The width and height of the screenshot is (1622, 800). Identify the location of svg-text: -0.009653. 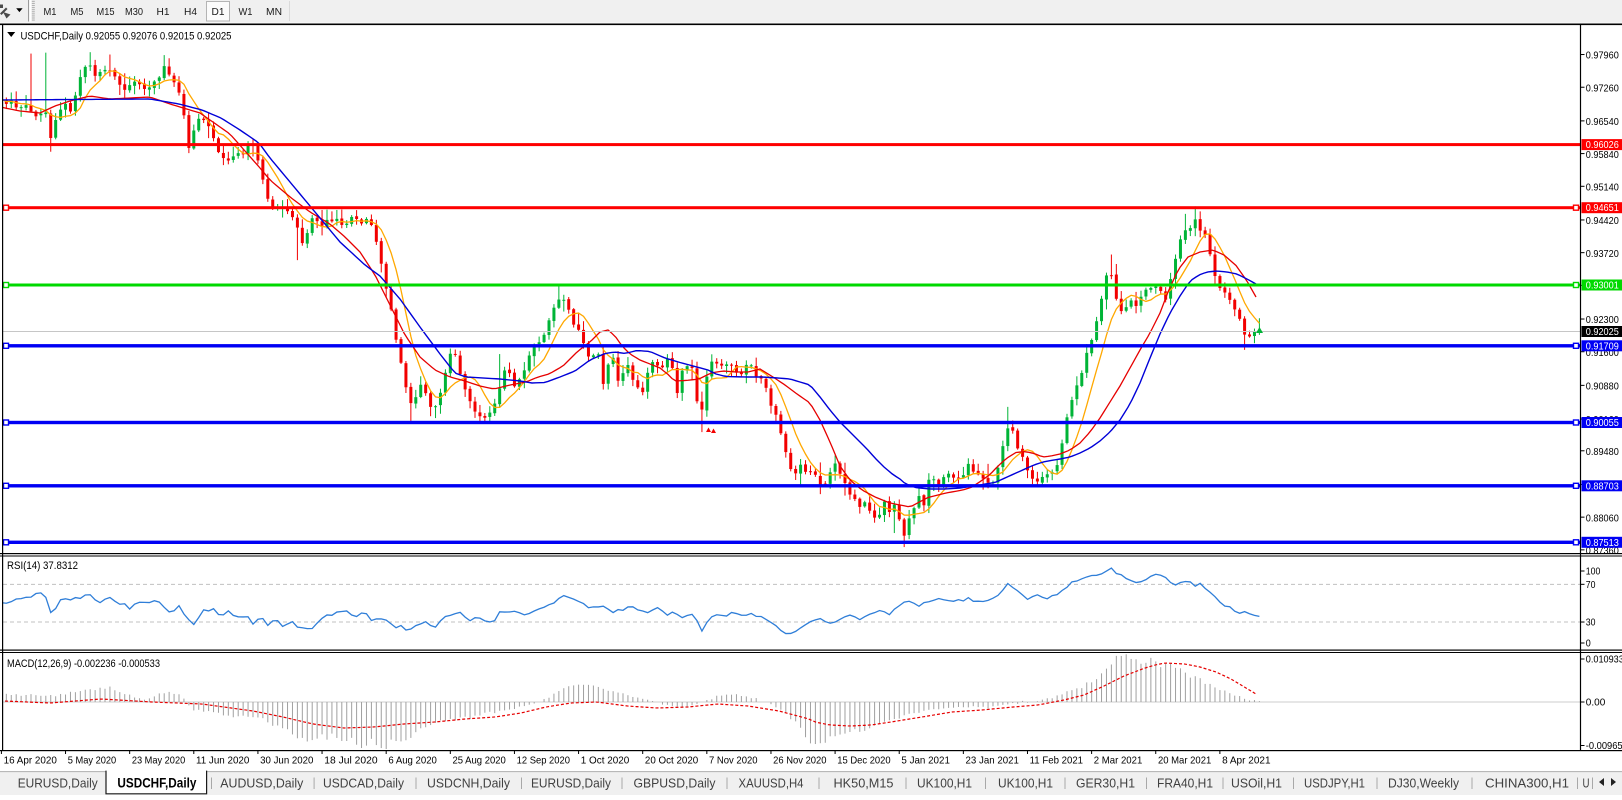
(1604, 746).